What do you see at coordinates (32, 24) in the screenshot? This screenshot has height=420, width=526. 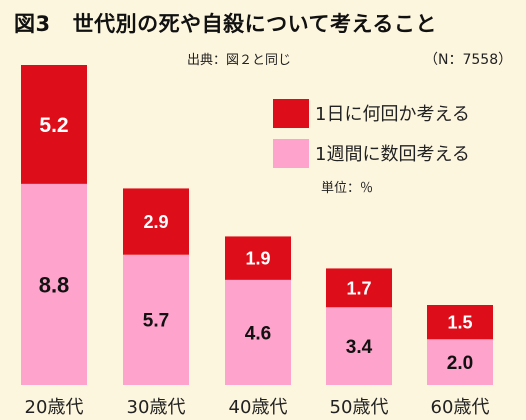 I see `figure-number: 図3` at bounding box center [32, 24].